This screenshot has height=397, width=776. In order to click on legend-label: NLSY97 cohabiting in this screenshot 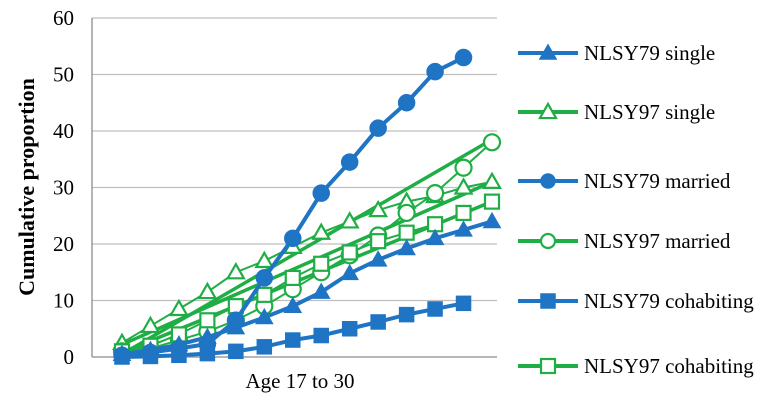, I will do `click(669, 366)`.